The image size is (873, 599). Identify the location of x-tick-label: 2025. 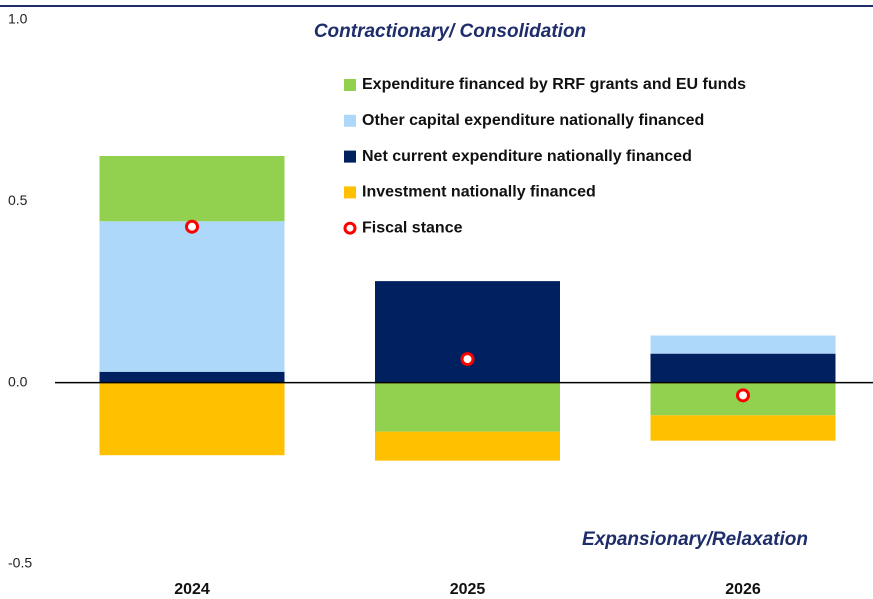
(468, 589).